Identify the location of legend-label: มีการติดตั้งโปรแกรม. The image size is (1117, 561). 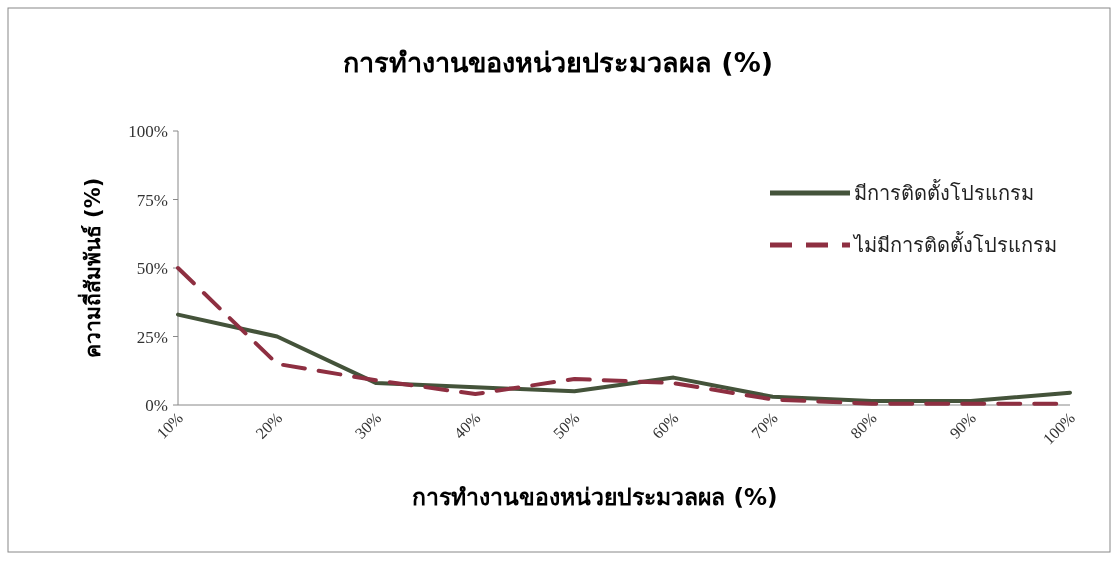
(944, 192).